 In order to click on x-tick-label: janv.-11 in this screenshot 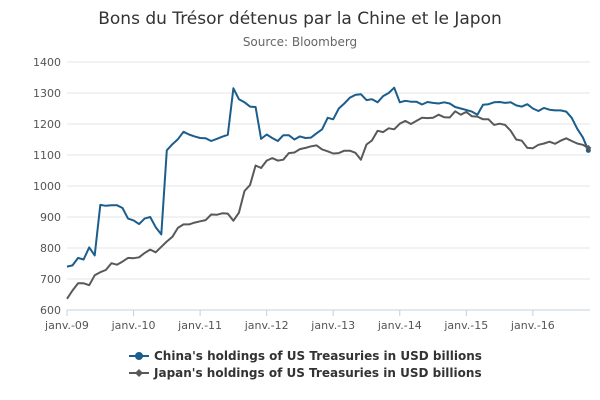, I will do `click(199, 325)`.